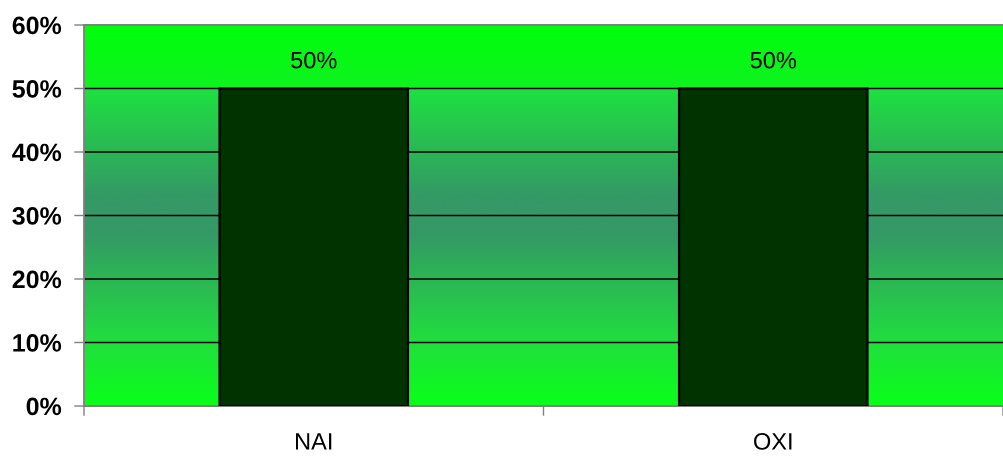  I want to click on y-tick-label: 30%, so click(37, 216).